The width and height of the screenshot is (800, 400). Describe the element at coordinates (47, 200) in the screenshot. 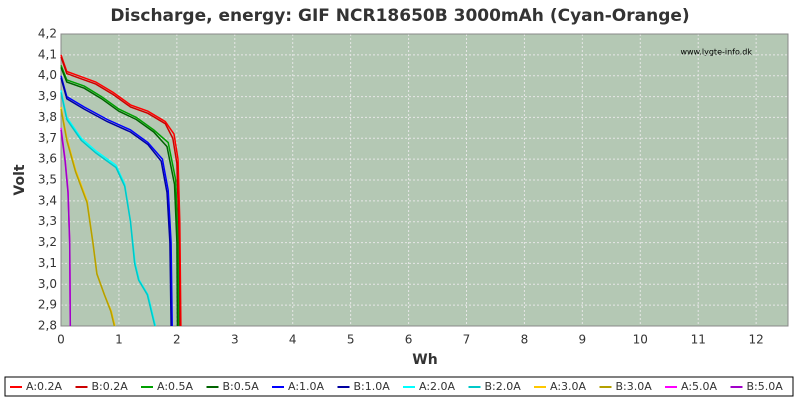

I see `y-tick-label: 3,4` at that location.